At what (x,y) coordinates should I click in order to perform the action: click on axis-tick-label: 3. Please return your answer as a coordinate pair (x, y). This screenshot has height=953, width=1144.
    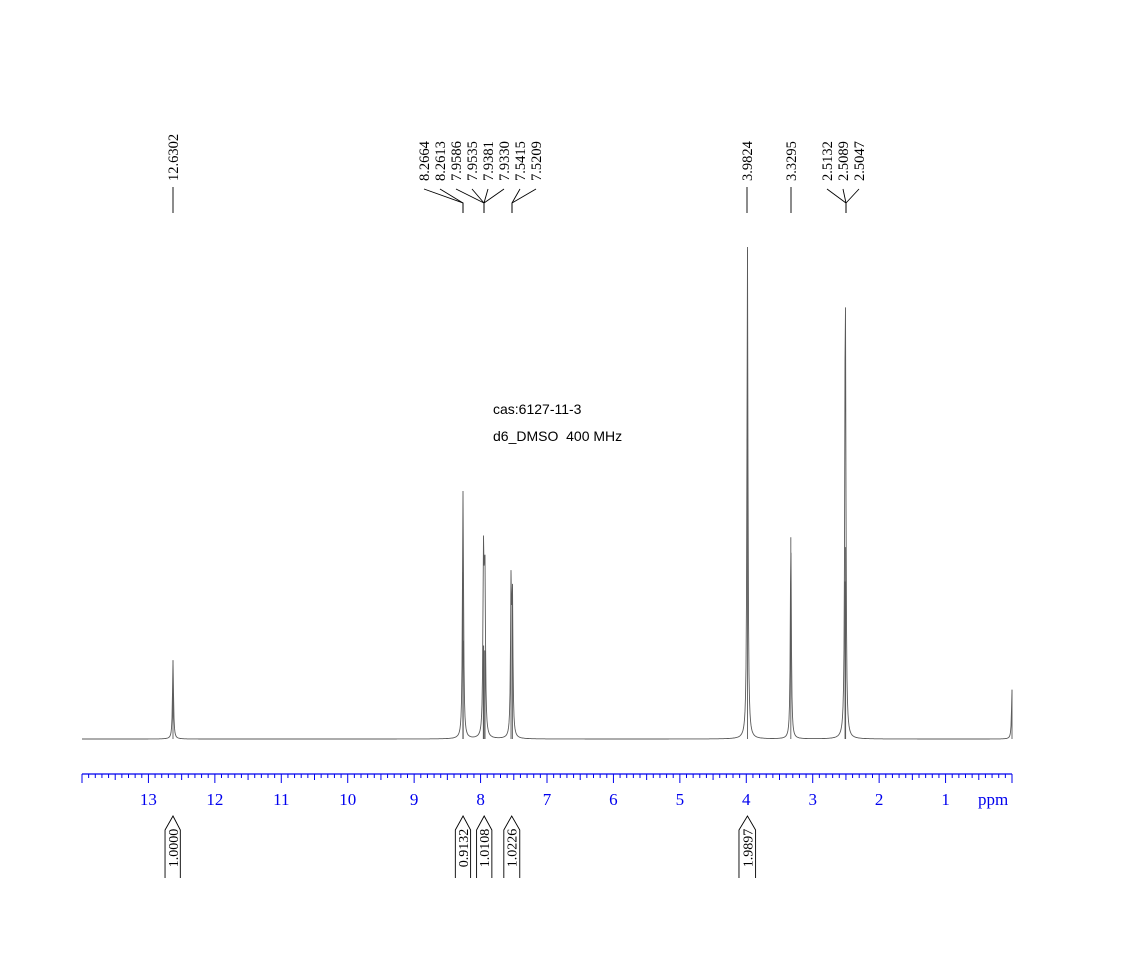
    Looking at the image, I should click on (812, 799).